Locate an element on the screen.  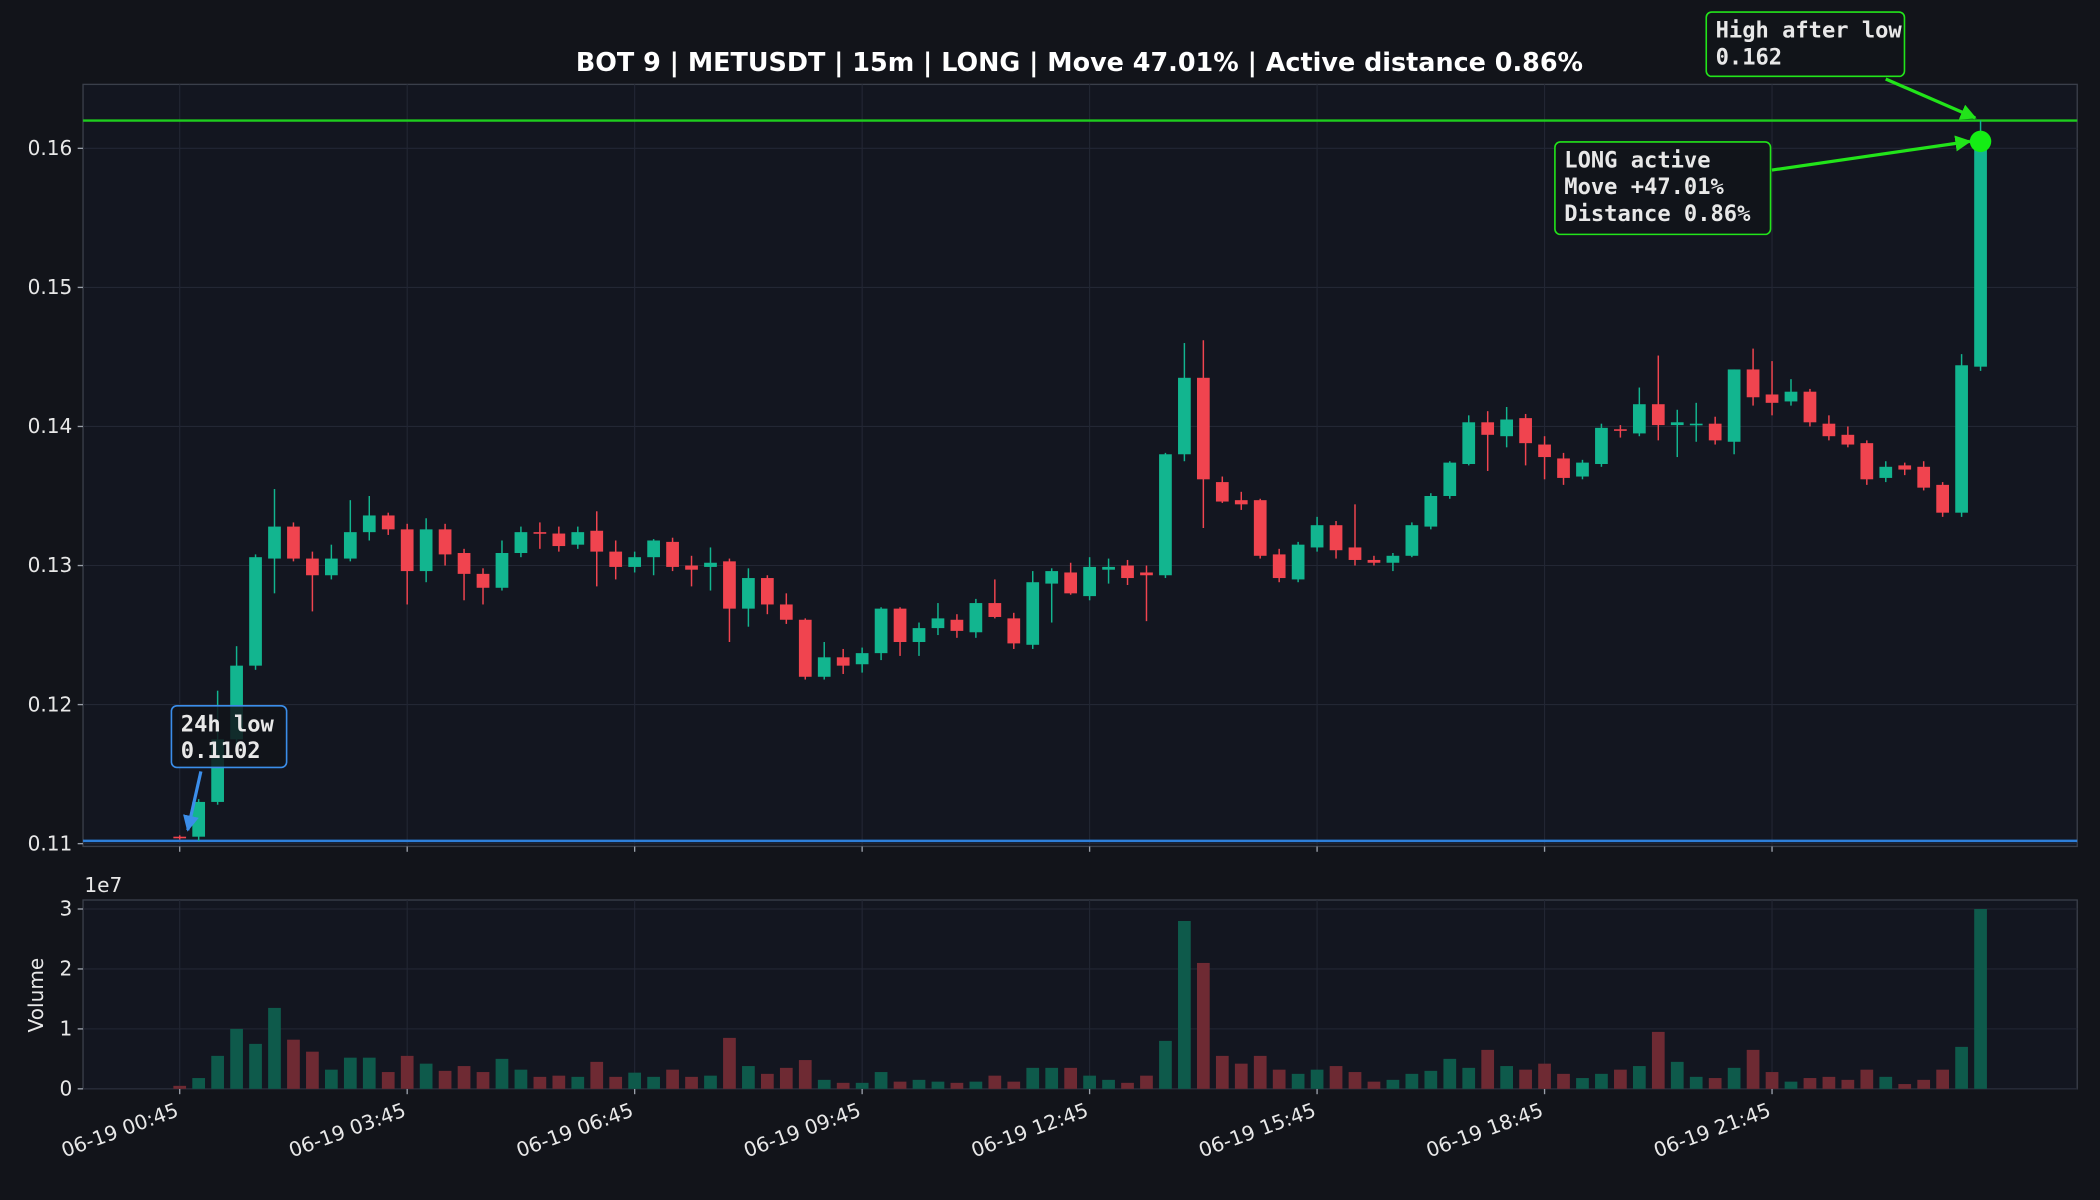
annotation-text: 0.162 is located at coordinates (1749, 57).